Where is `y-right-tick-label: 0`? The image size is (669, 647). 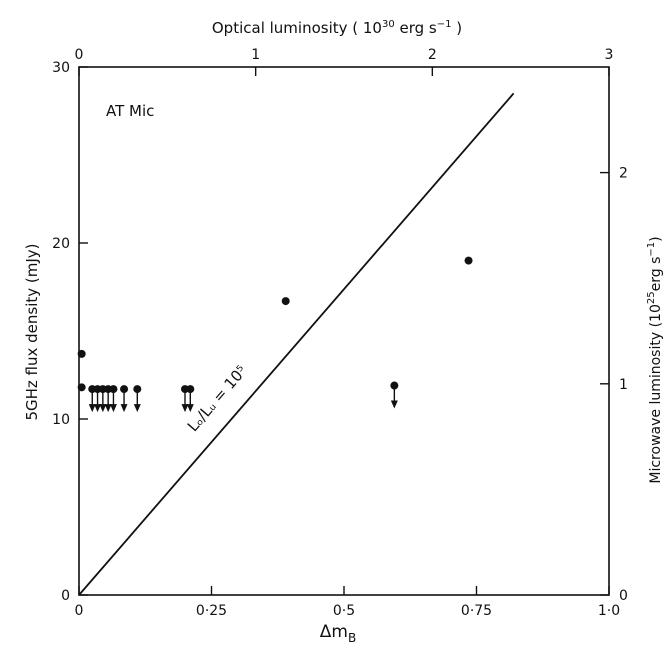 y-right-tick-label: 0 is located at coordinates (623, 596).